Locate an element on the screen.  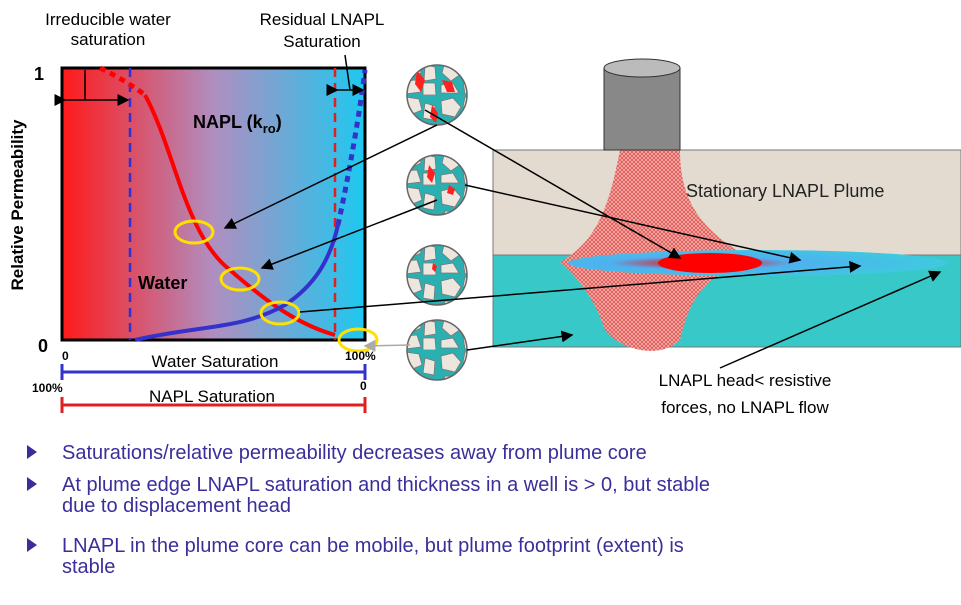
water-curve is located at coordinates (237, 283).